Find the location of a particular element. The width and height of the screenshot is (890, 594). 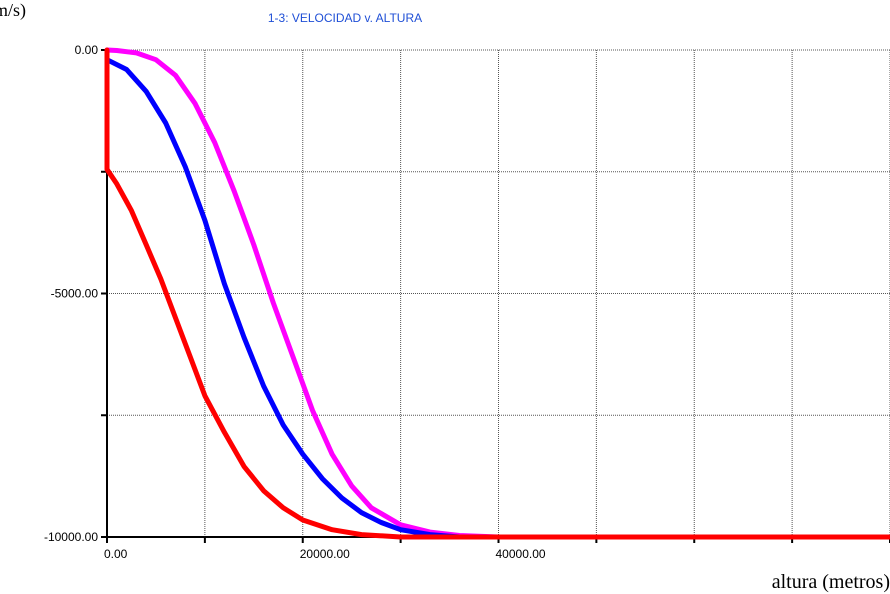

y-tick-label: -5000.00 is located at coordinates (75, 294).